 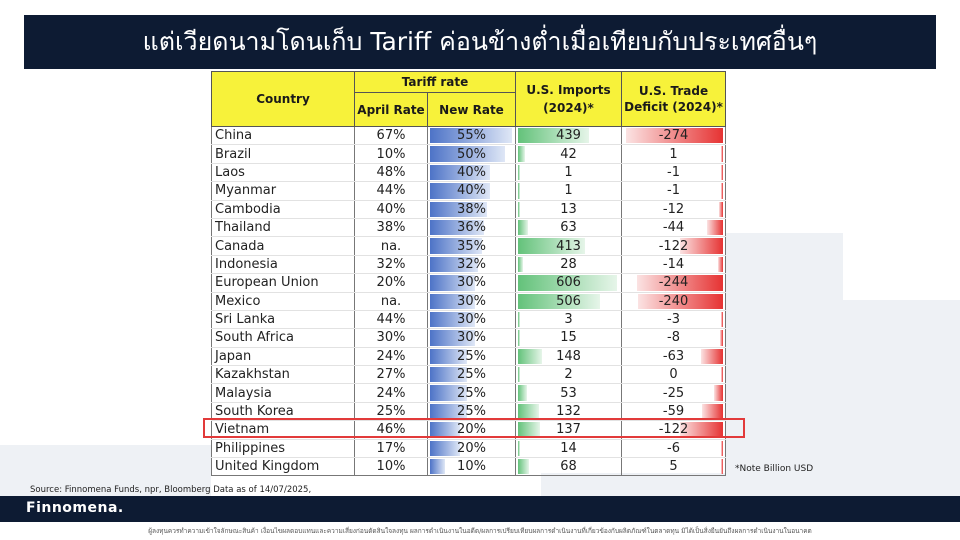 I want to click on new-rate-cell: 55%, so click(x=471, y=135).